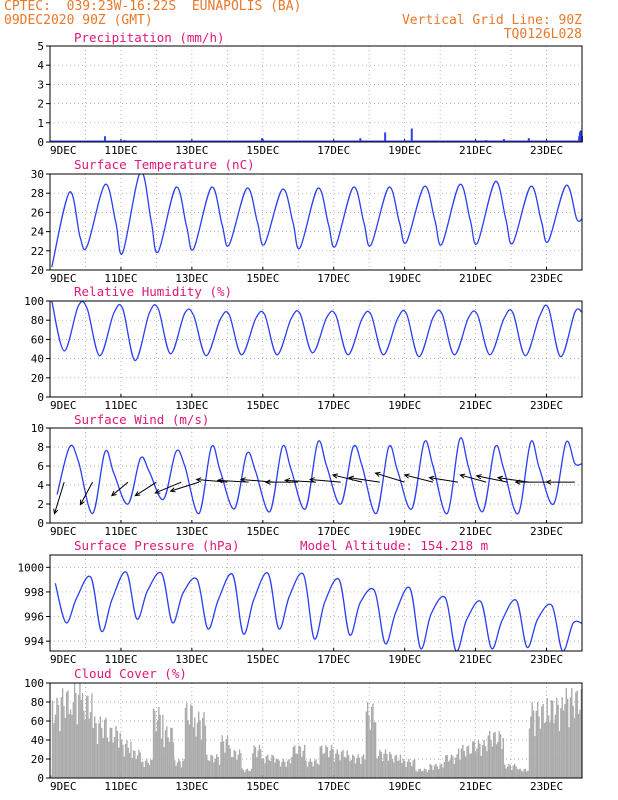 The height and width of the screenshot is (800, 618). What do you see at coordinates (40, 485) in the screenshot?
I see `wind-ytick-label: 4` at bounding box center [40, 485].